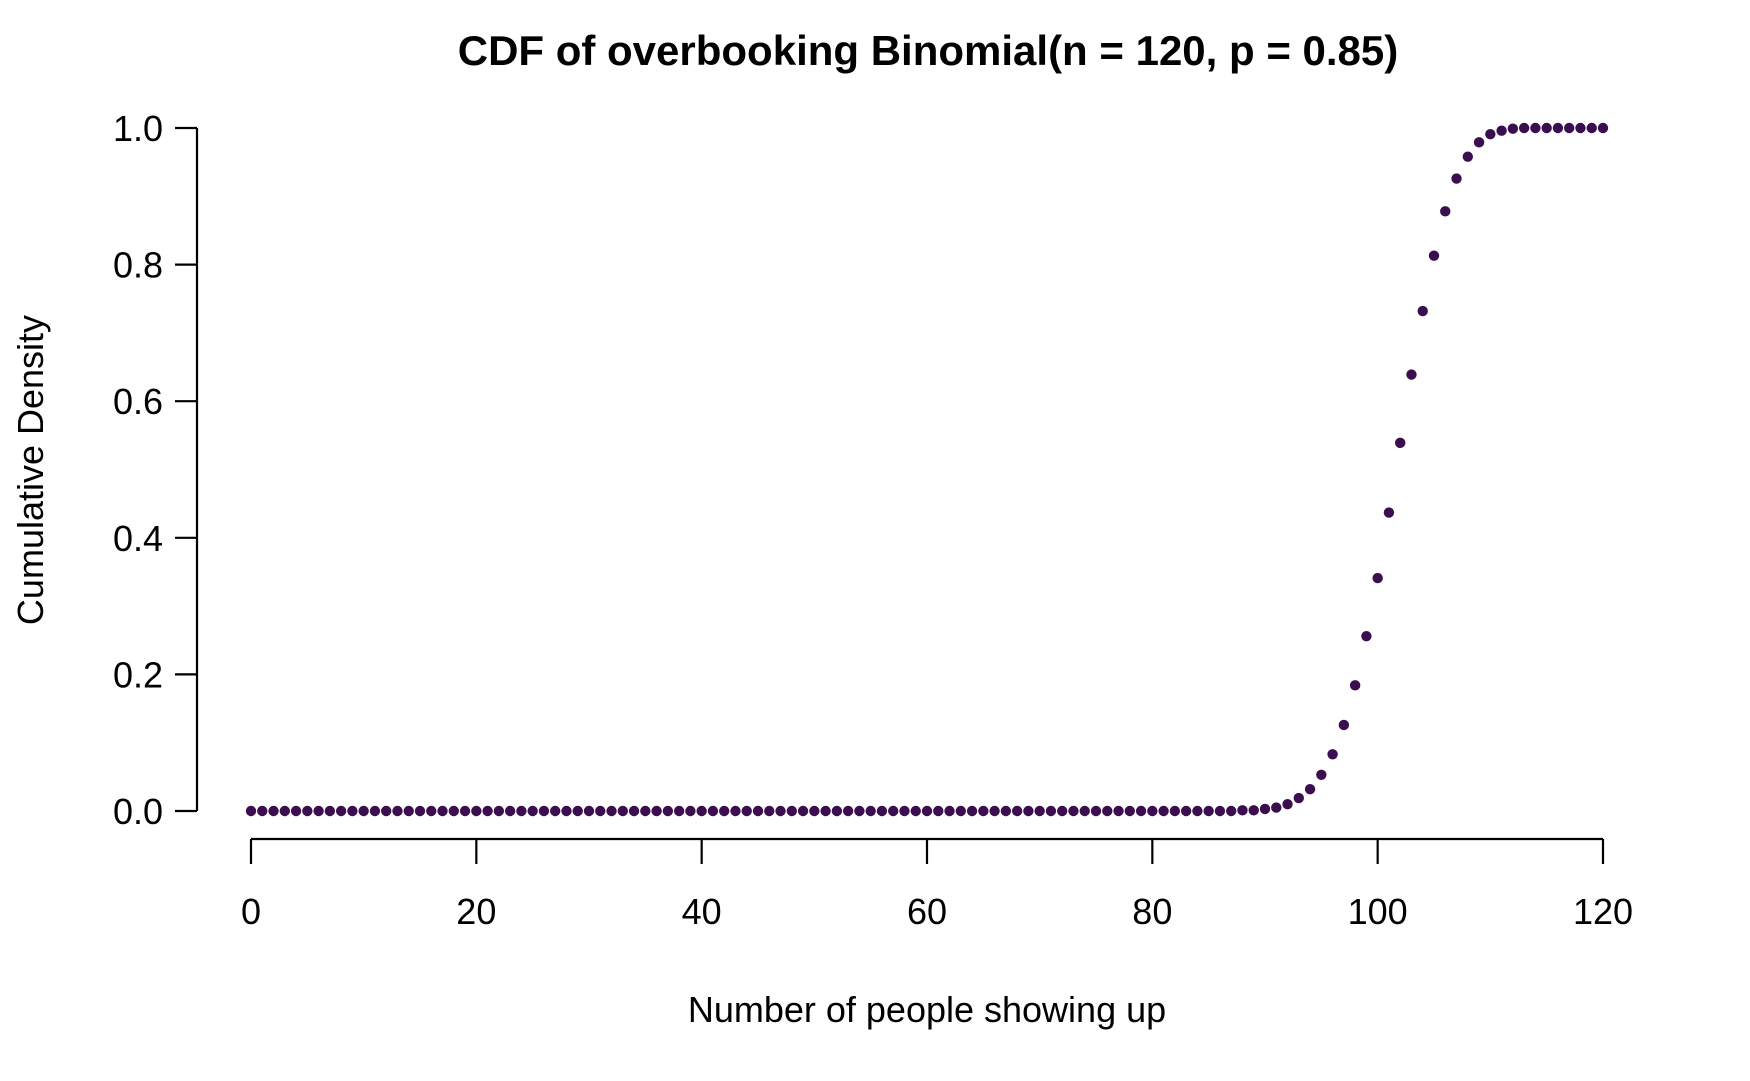 The width and height of the screenshot is (1750, 1081). What do you see at coordinates (1152, 911) in the screenshot?
I see `x-tick-label: 80` at bounding box center [1152, 911].